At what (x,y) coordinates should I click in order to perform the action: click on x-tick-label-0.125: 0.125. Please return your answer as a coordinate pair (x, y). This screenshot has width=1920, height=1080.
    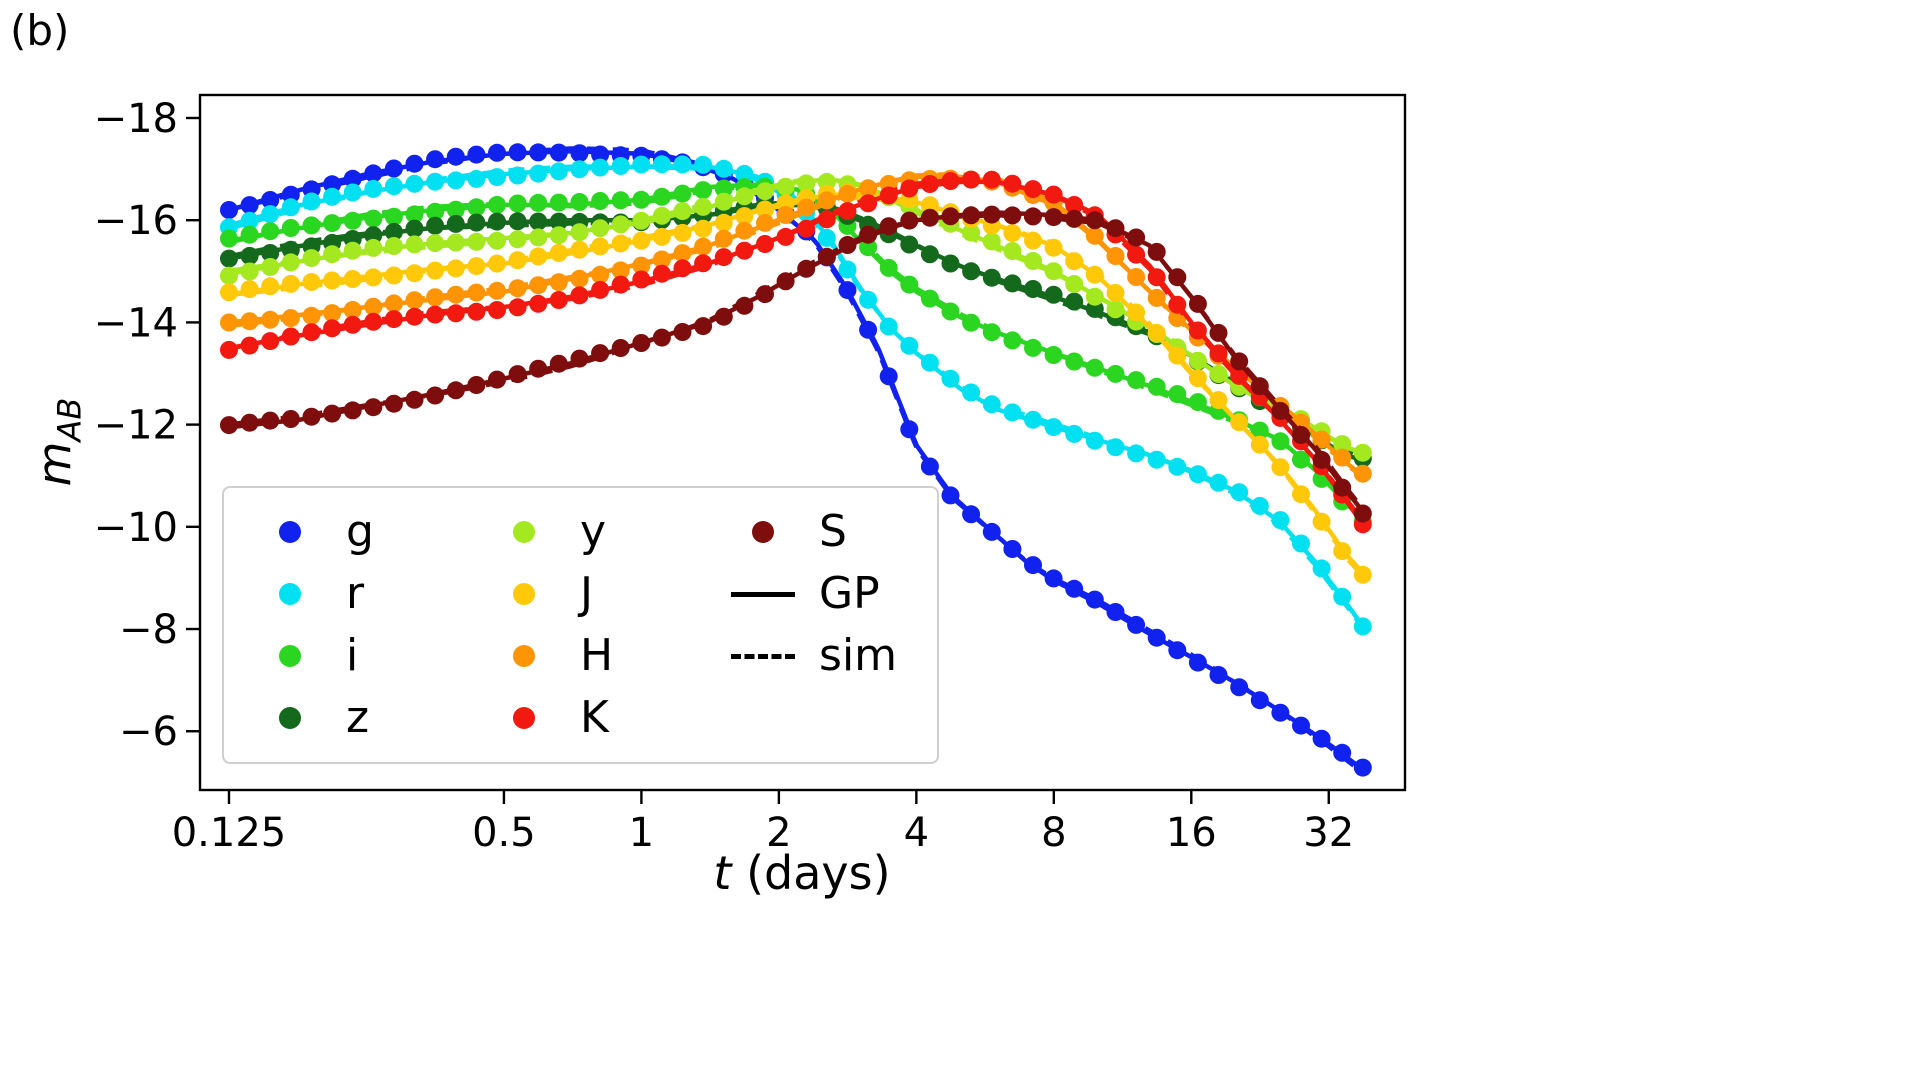
    Looking at the image, I should click on (229, 833).